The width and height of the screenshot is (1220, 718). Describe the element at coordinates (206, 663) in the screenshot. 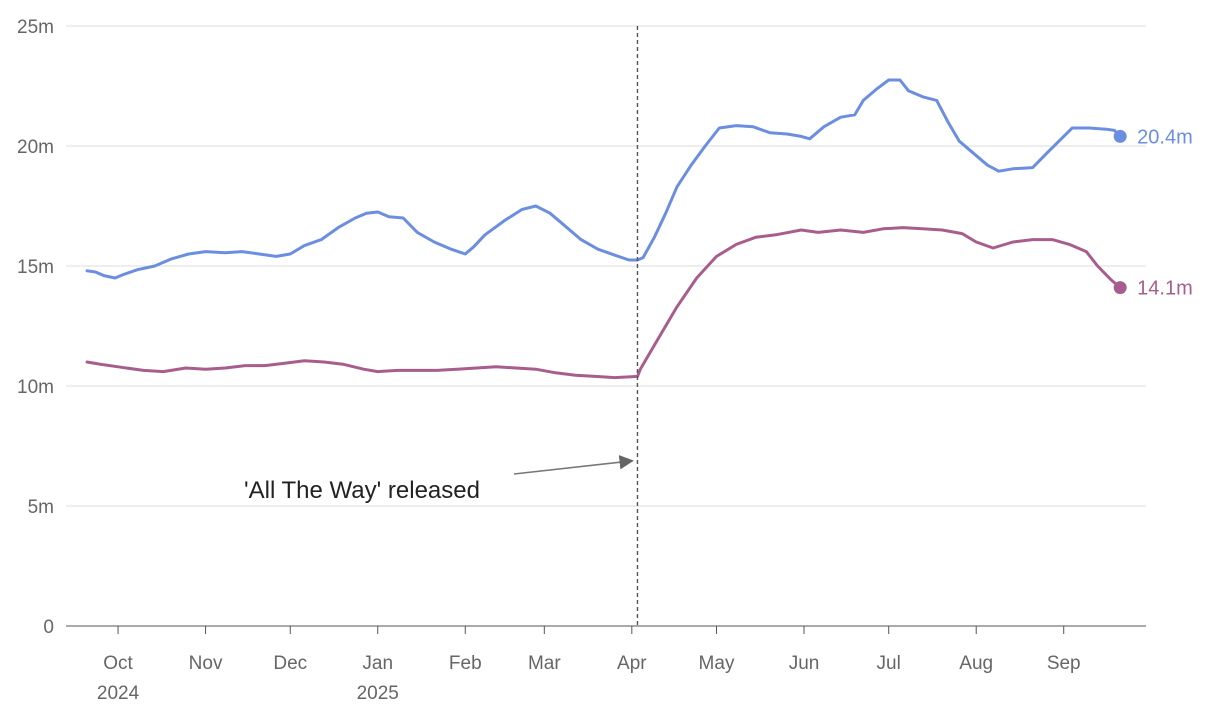

I see `x-tick-label: Nov` at that location.